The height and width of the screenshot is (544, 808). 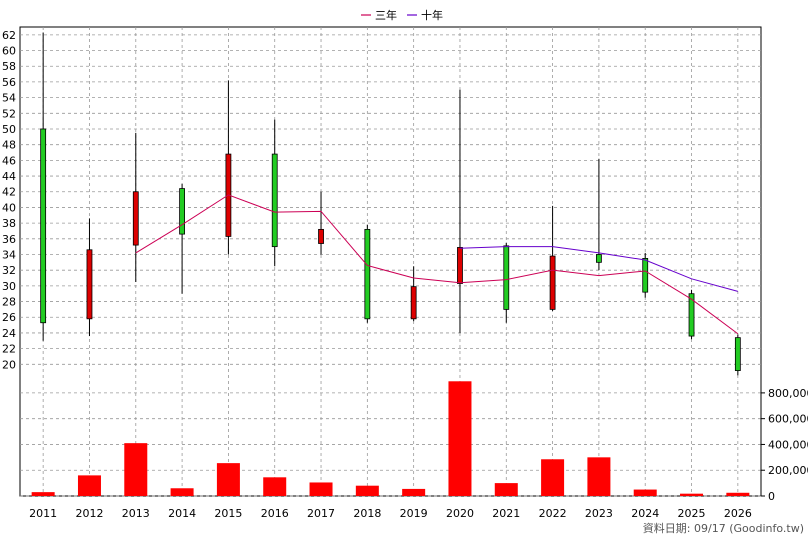 What do you see at coordinates (228, 513) in the screenshot?
I see `year-tick-label: 2015` at bounding box center [228, 513].